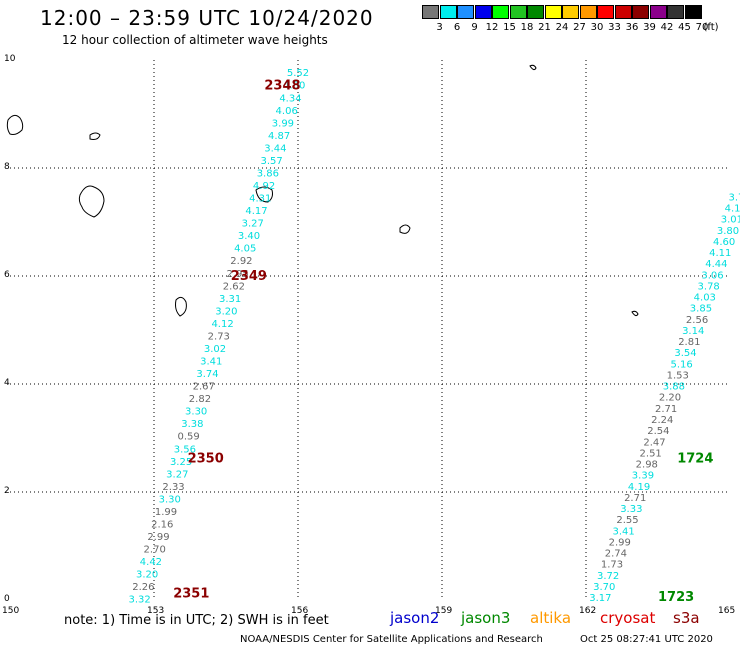  What do you see at coordinates (219, 336) in the screenshot?
I see `swh-value: 2.73` at bounding box center [219, 336].